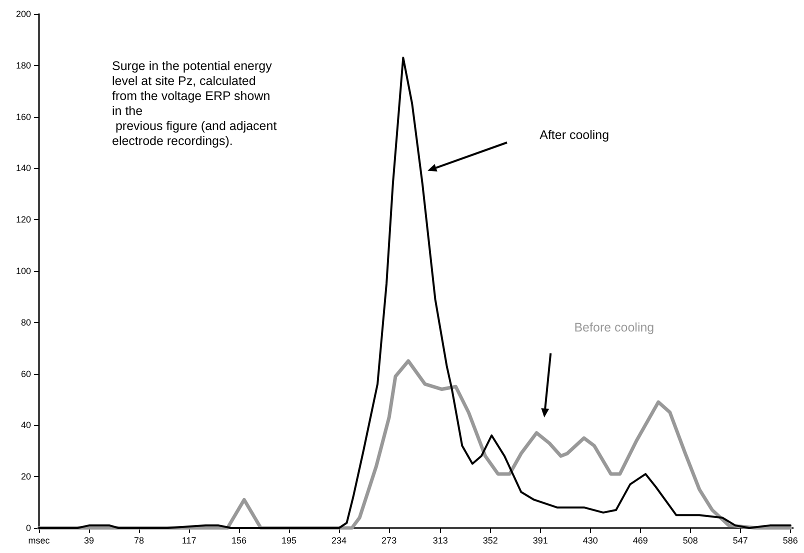 The height and width of the screenshot is (553, 804). Describe the element at coordinates (28, 528) in the screenshot. I see `y-tick-label: 0` at that location.